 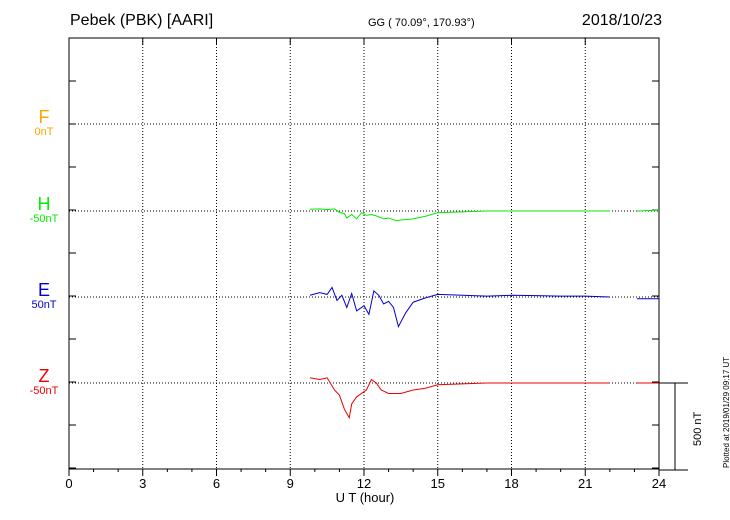 What do you see at coordinates (459, 307) in the screenshot?
I see `series-line-e` at bounding box center [459, 307].